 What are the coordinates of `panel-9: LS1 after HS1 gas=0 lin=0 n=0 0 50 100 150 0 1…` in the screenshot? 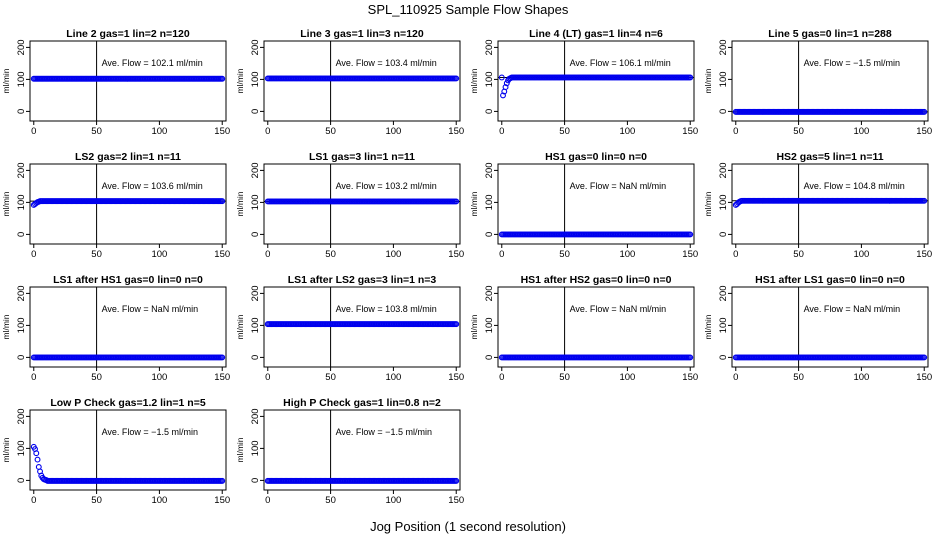 It's located at (115, 328).